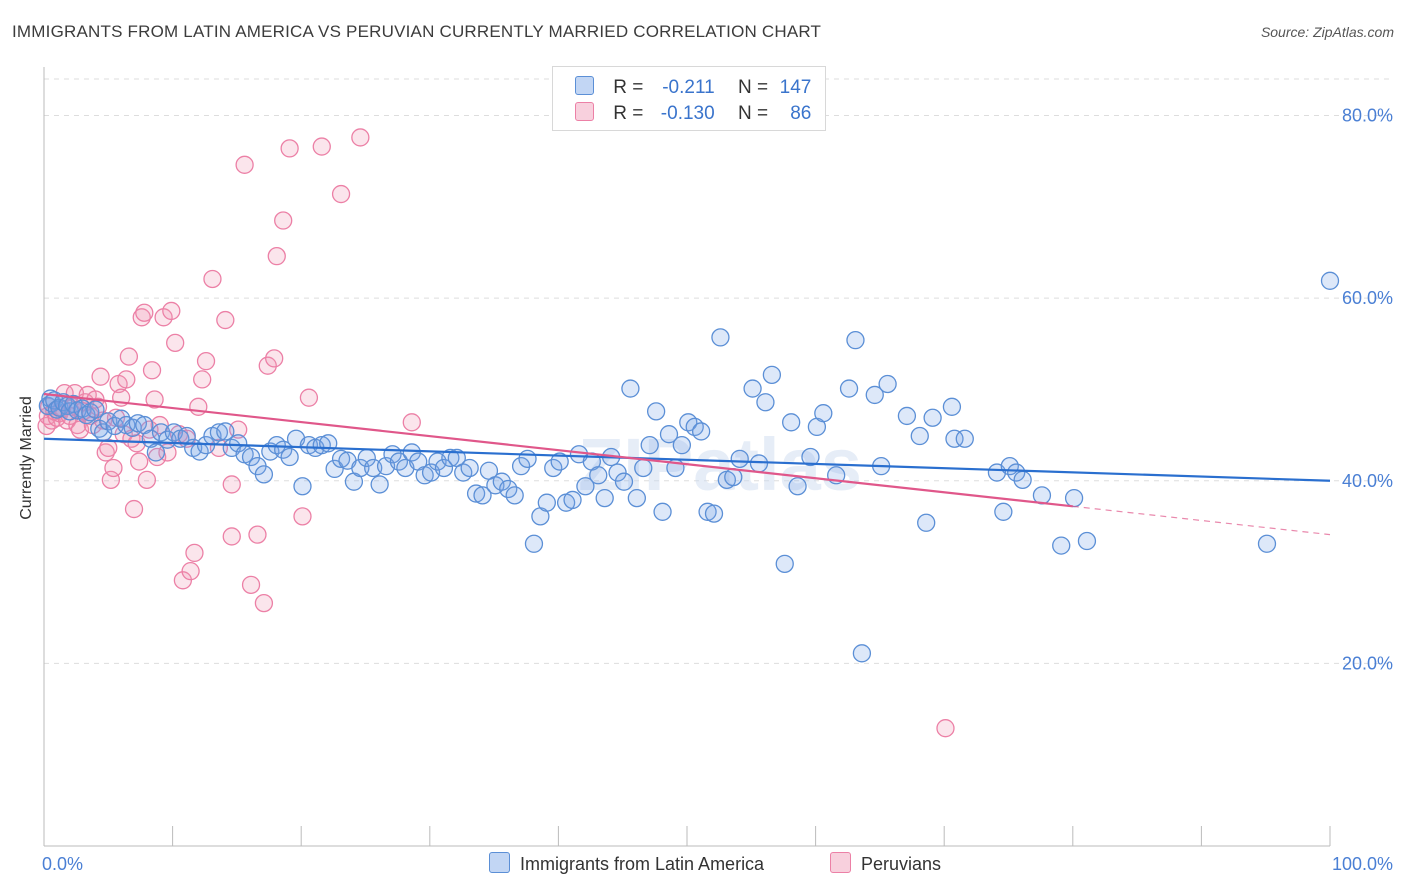 Image resolution: width=1406 pixels, height=892 pixels. I want to click on trend-lines, so click(687, 464).